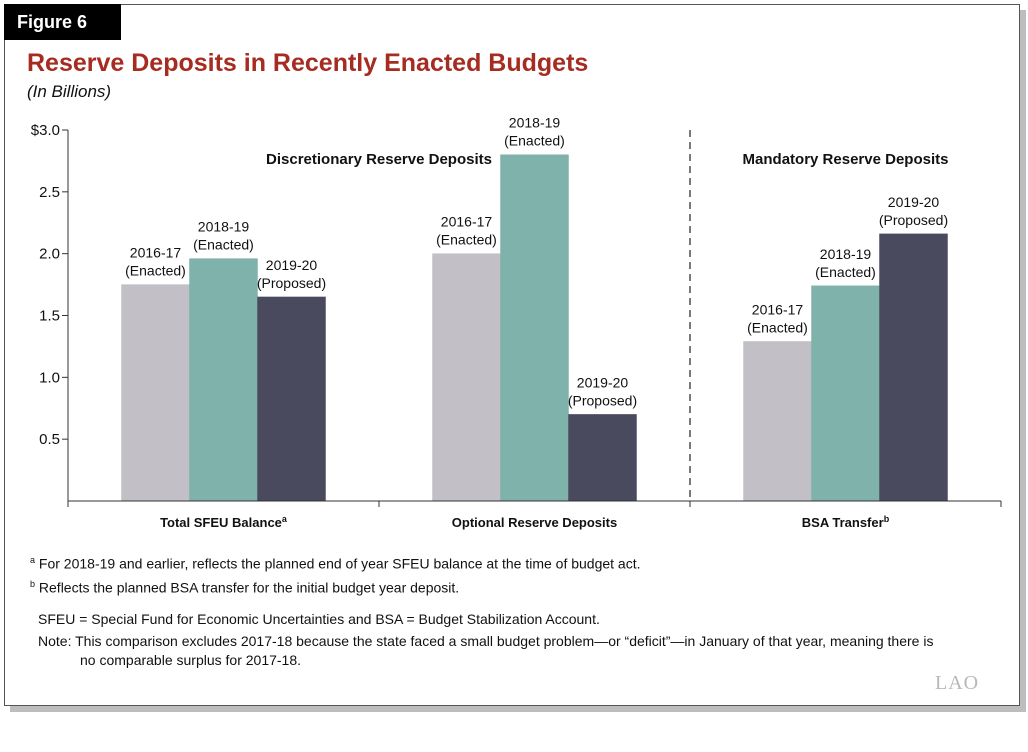  I want to click on category-label: Optional Reserve Deposits, so click(534, 522).